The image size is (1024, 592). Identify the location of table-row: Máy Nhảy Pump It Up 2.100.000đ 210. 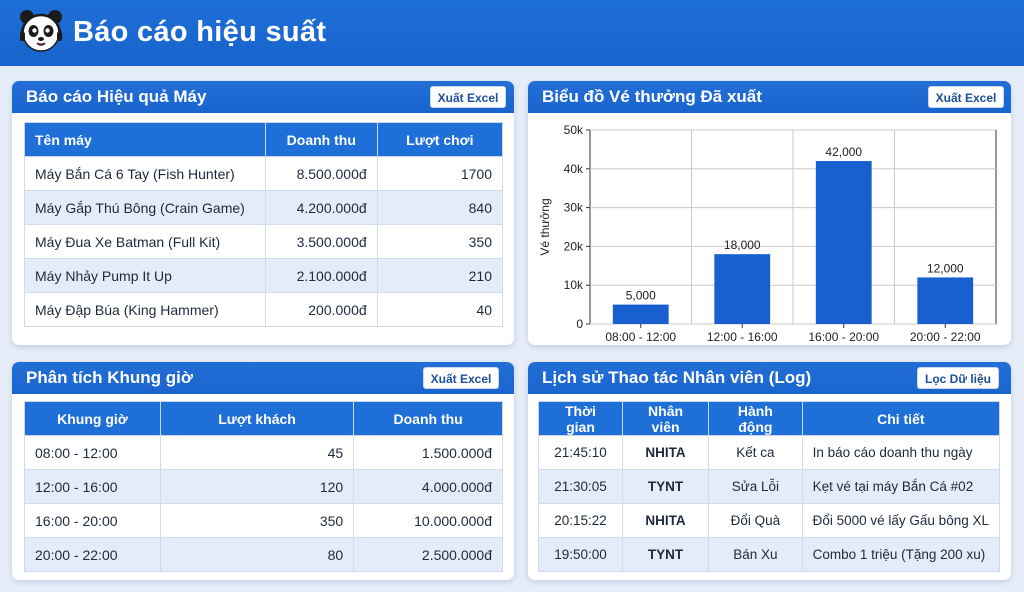
(264, 275).